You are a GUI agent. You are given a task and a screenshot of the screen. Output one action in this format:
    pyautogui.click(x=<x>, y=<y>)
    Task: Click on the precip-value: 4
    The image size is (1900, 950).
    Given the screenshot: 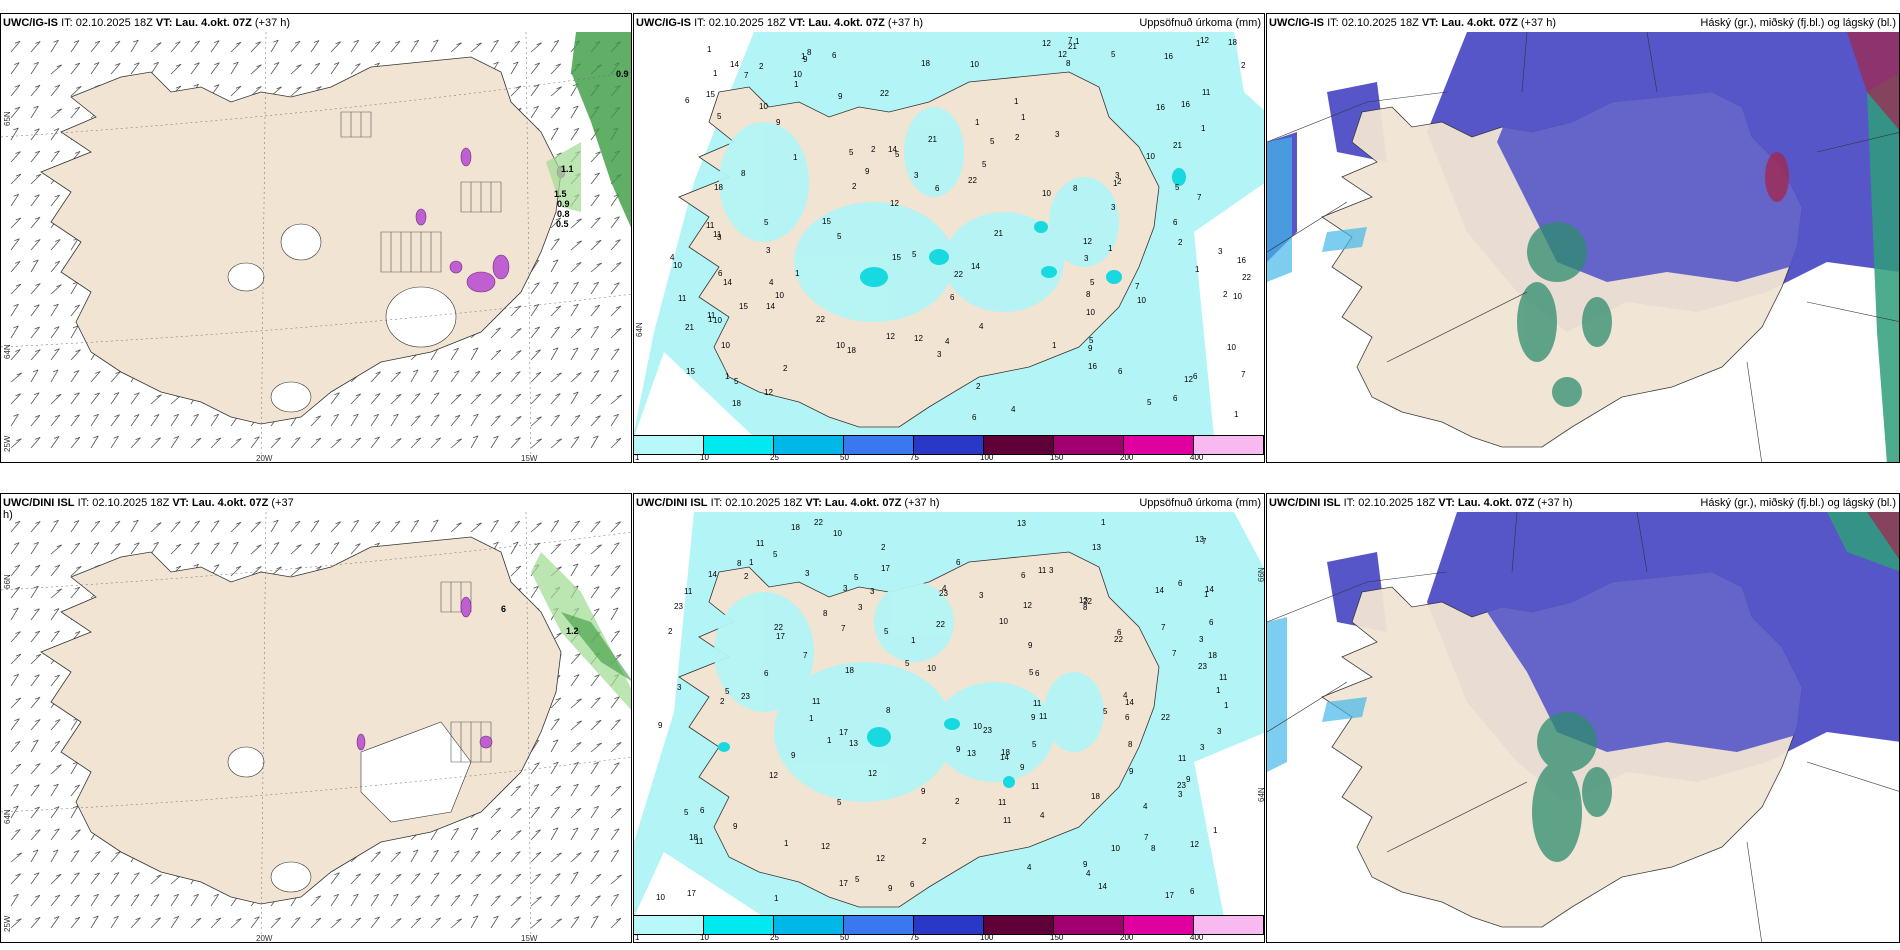 What is the action you would take?
    pyautogui.click(x=1042, y=815)
    